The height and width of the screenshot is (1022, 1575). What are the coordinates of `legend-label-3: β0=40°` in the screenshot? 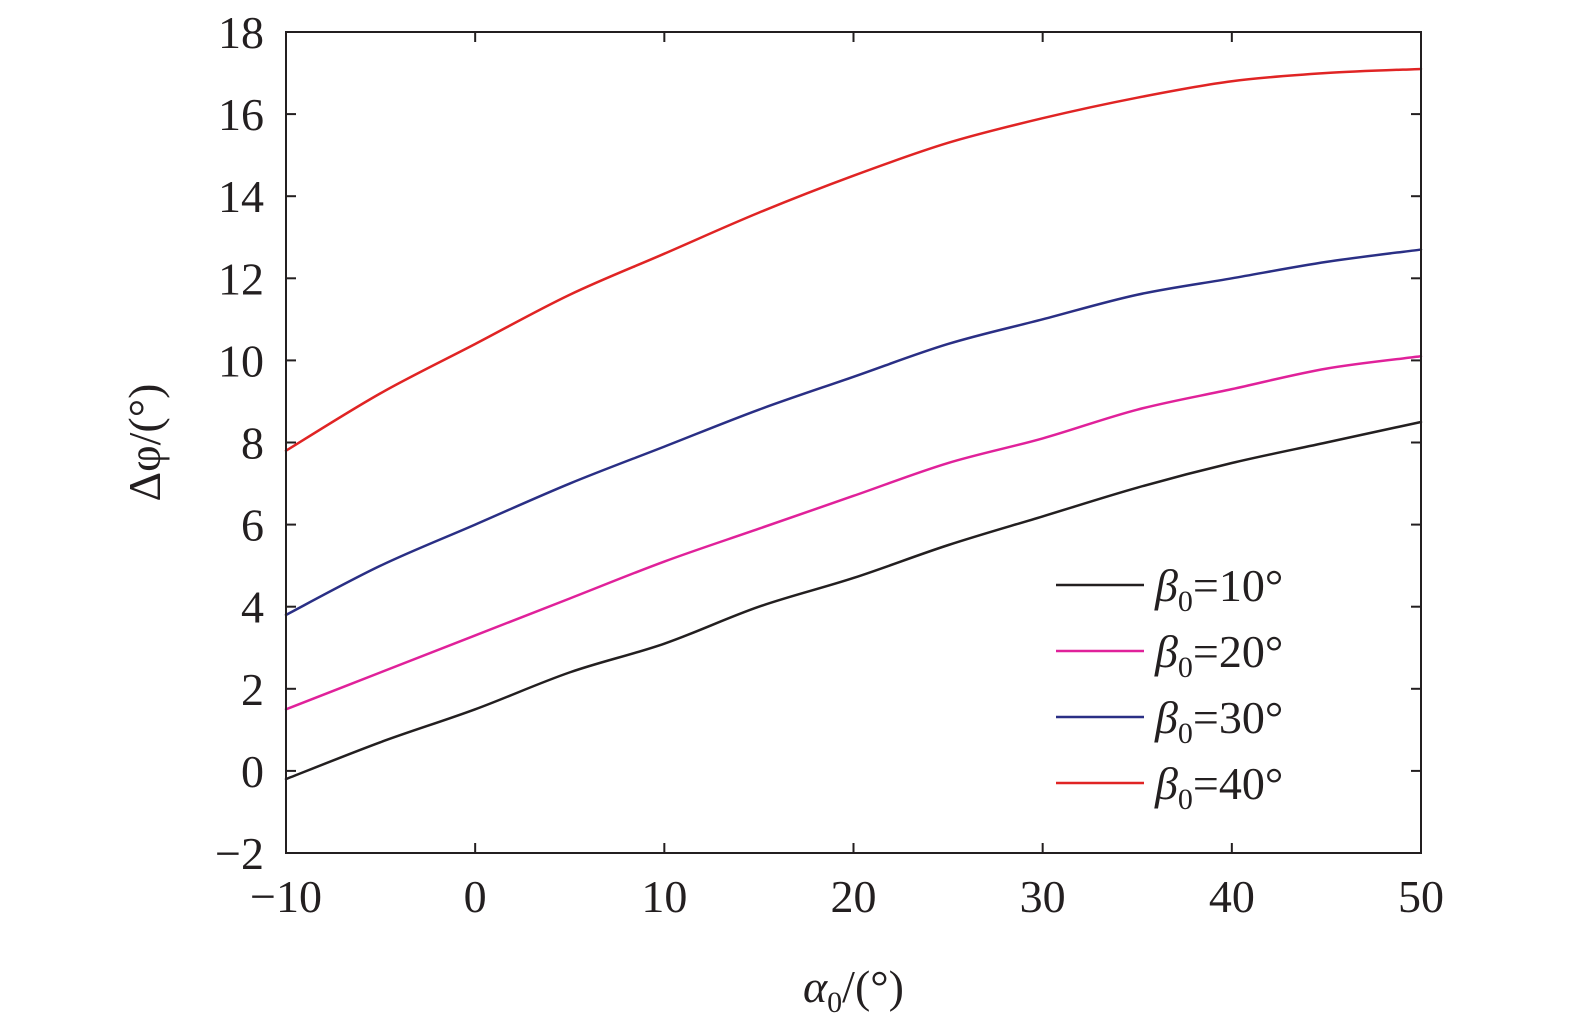 It's located at (1218, 787).